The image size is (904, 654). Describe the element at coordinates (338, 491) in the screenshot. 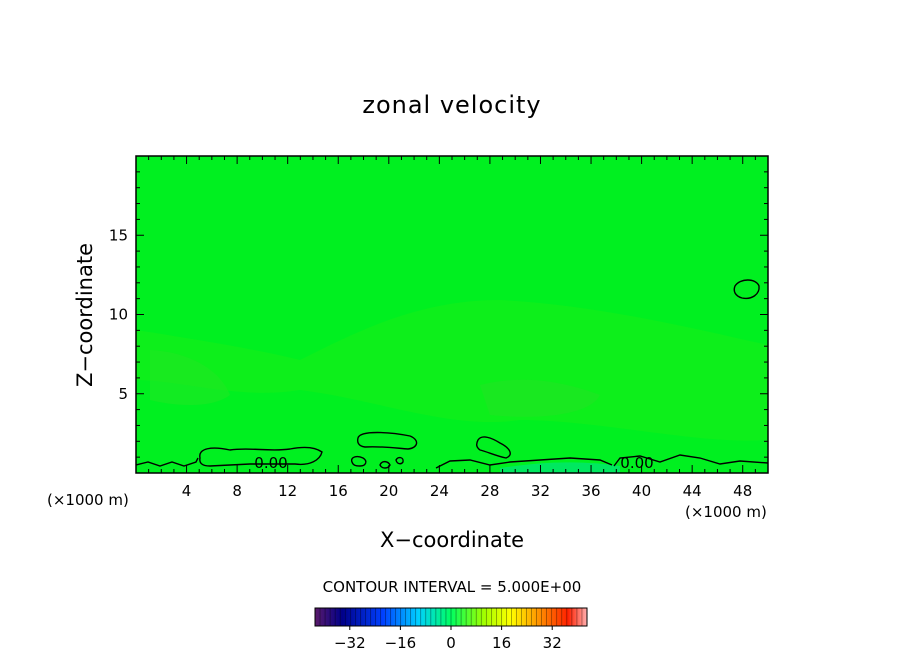

I see `x-tick-label: 16` at that location.